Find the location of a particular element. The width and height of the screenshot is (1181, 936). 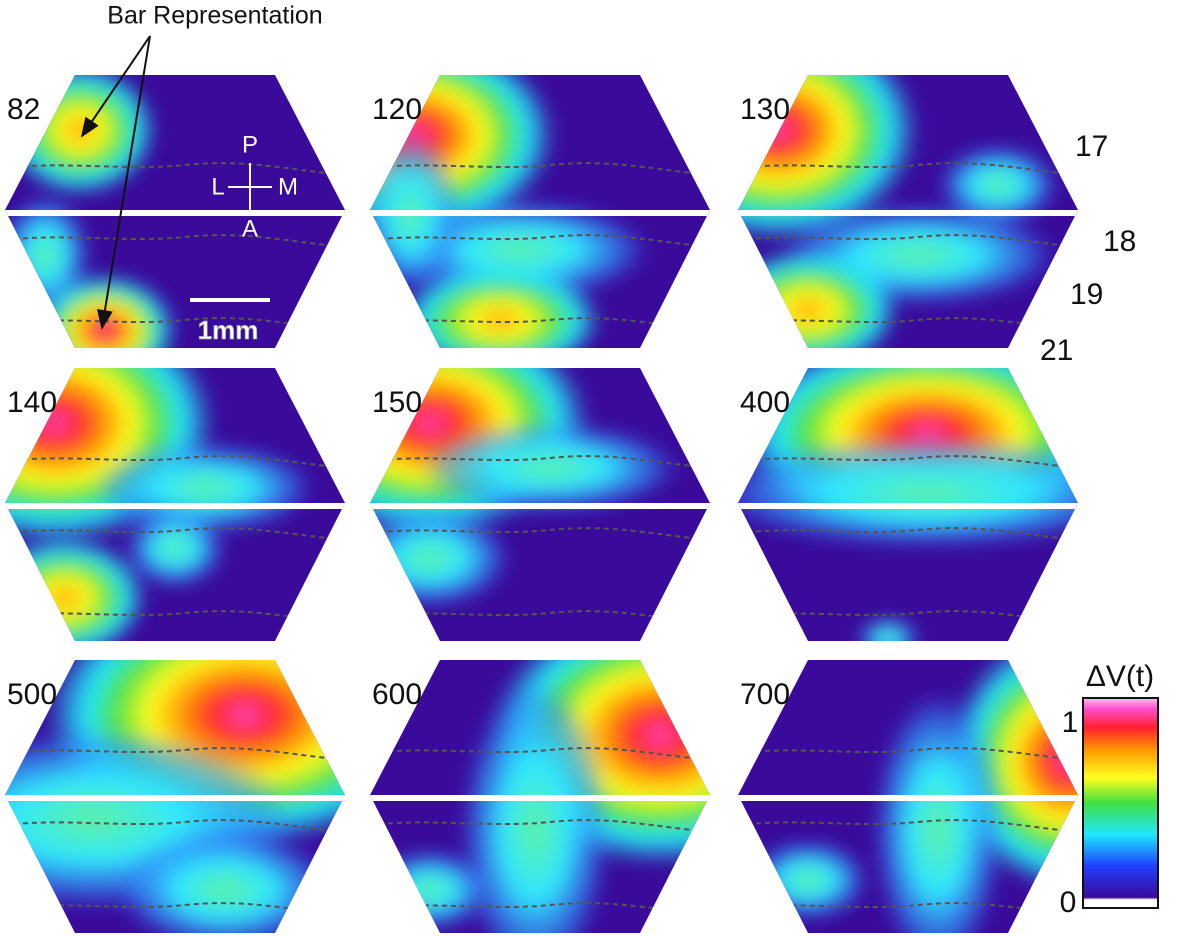

panel-label: 400 is located at coordinates (765, 402).